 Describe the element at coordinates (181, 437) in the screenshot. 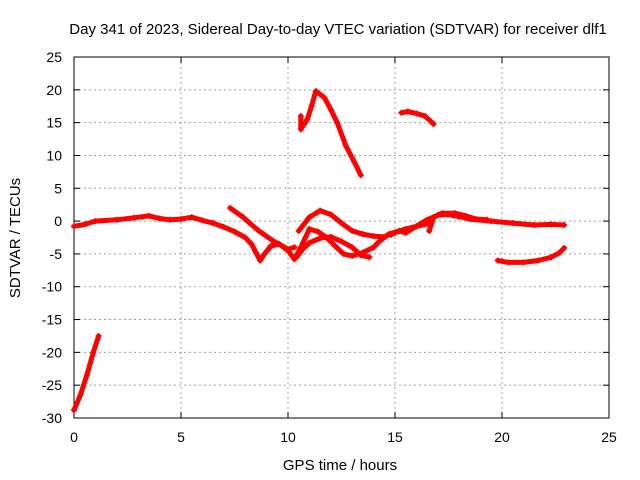

I see `x-tick-label: 5` at that location.